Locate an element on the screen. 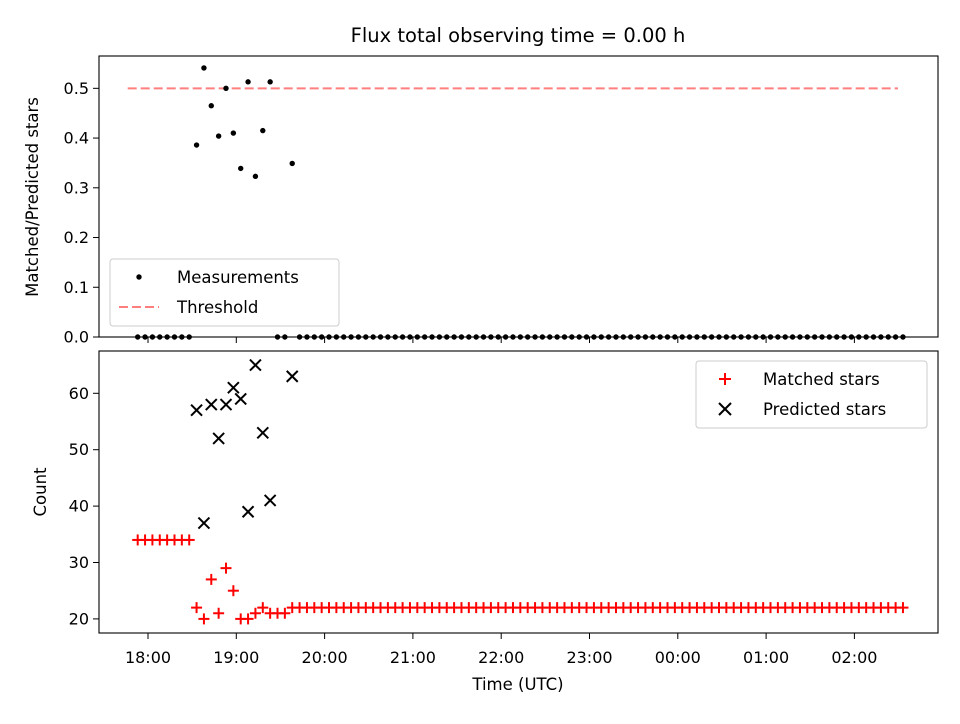  x-tick-label: 22:00 is located at coordinates (501, 657).